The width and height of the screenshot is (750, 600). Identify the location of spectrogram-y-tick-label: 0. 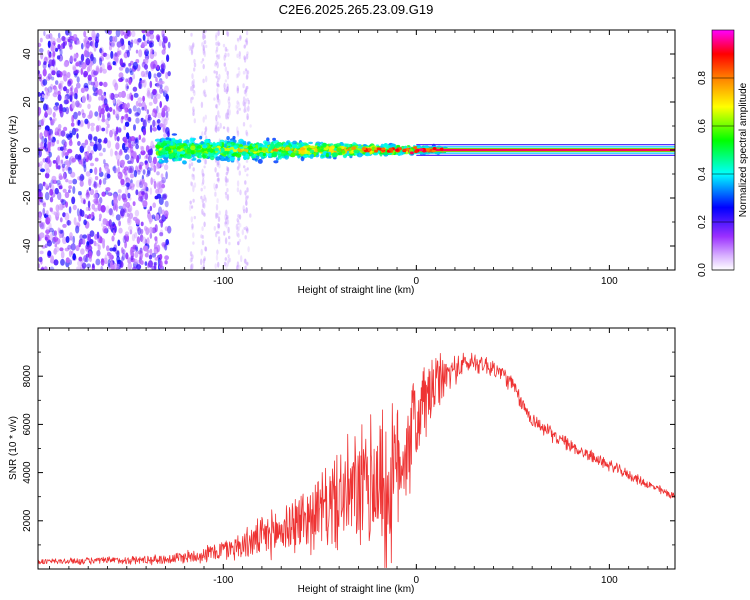
(27, 150).